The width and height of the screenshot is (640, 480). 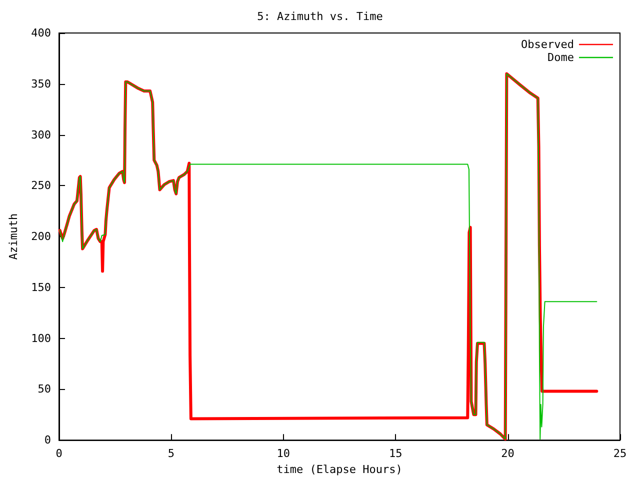 I want to click on x-tick-label: 25, so click(x=620, y=453).